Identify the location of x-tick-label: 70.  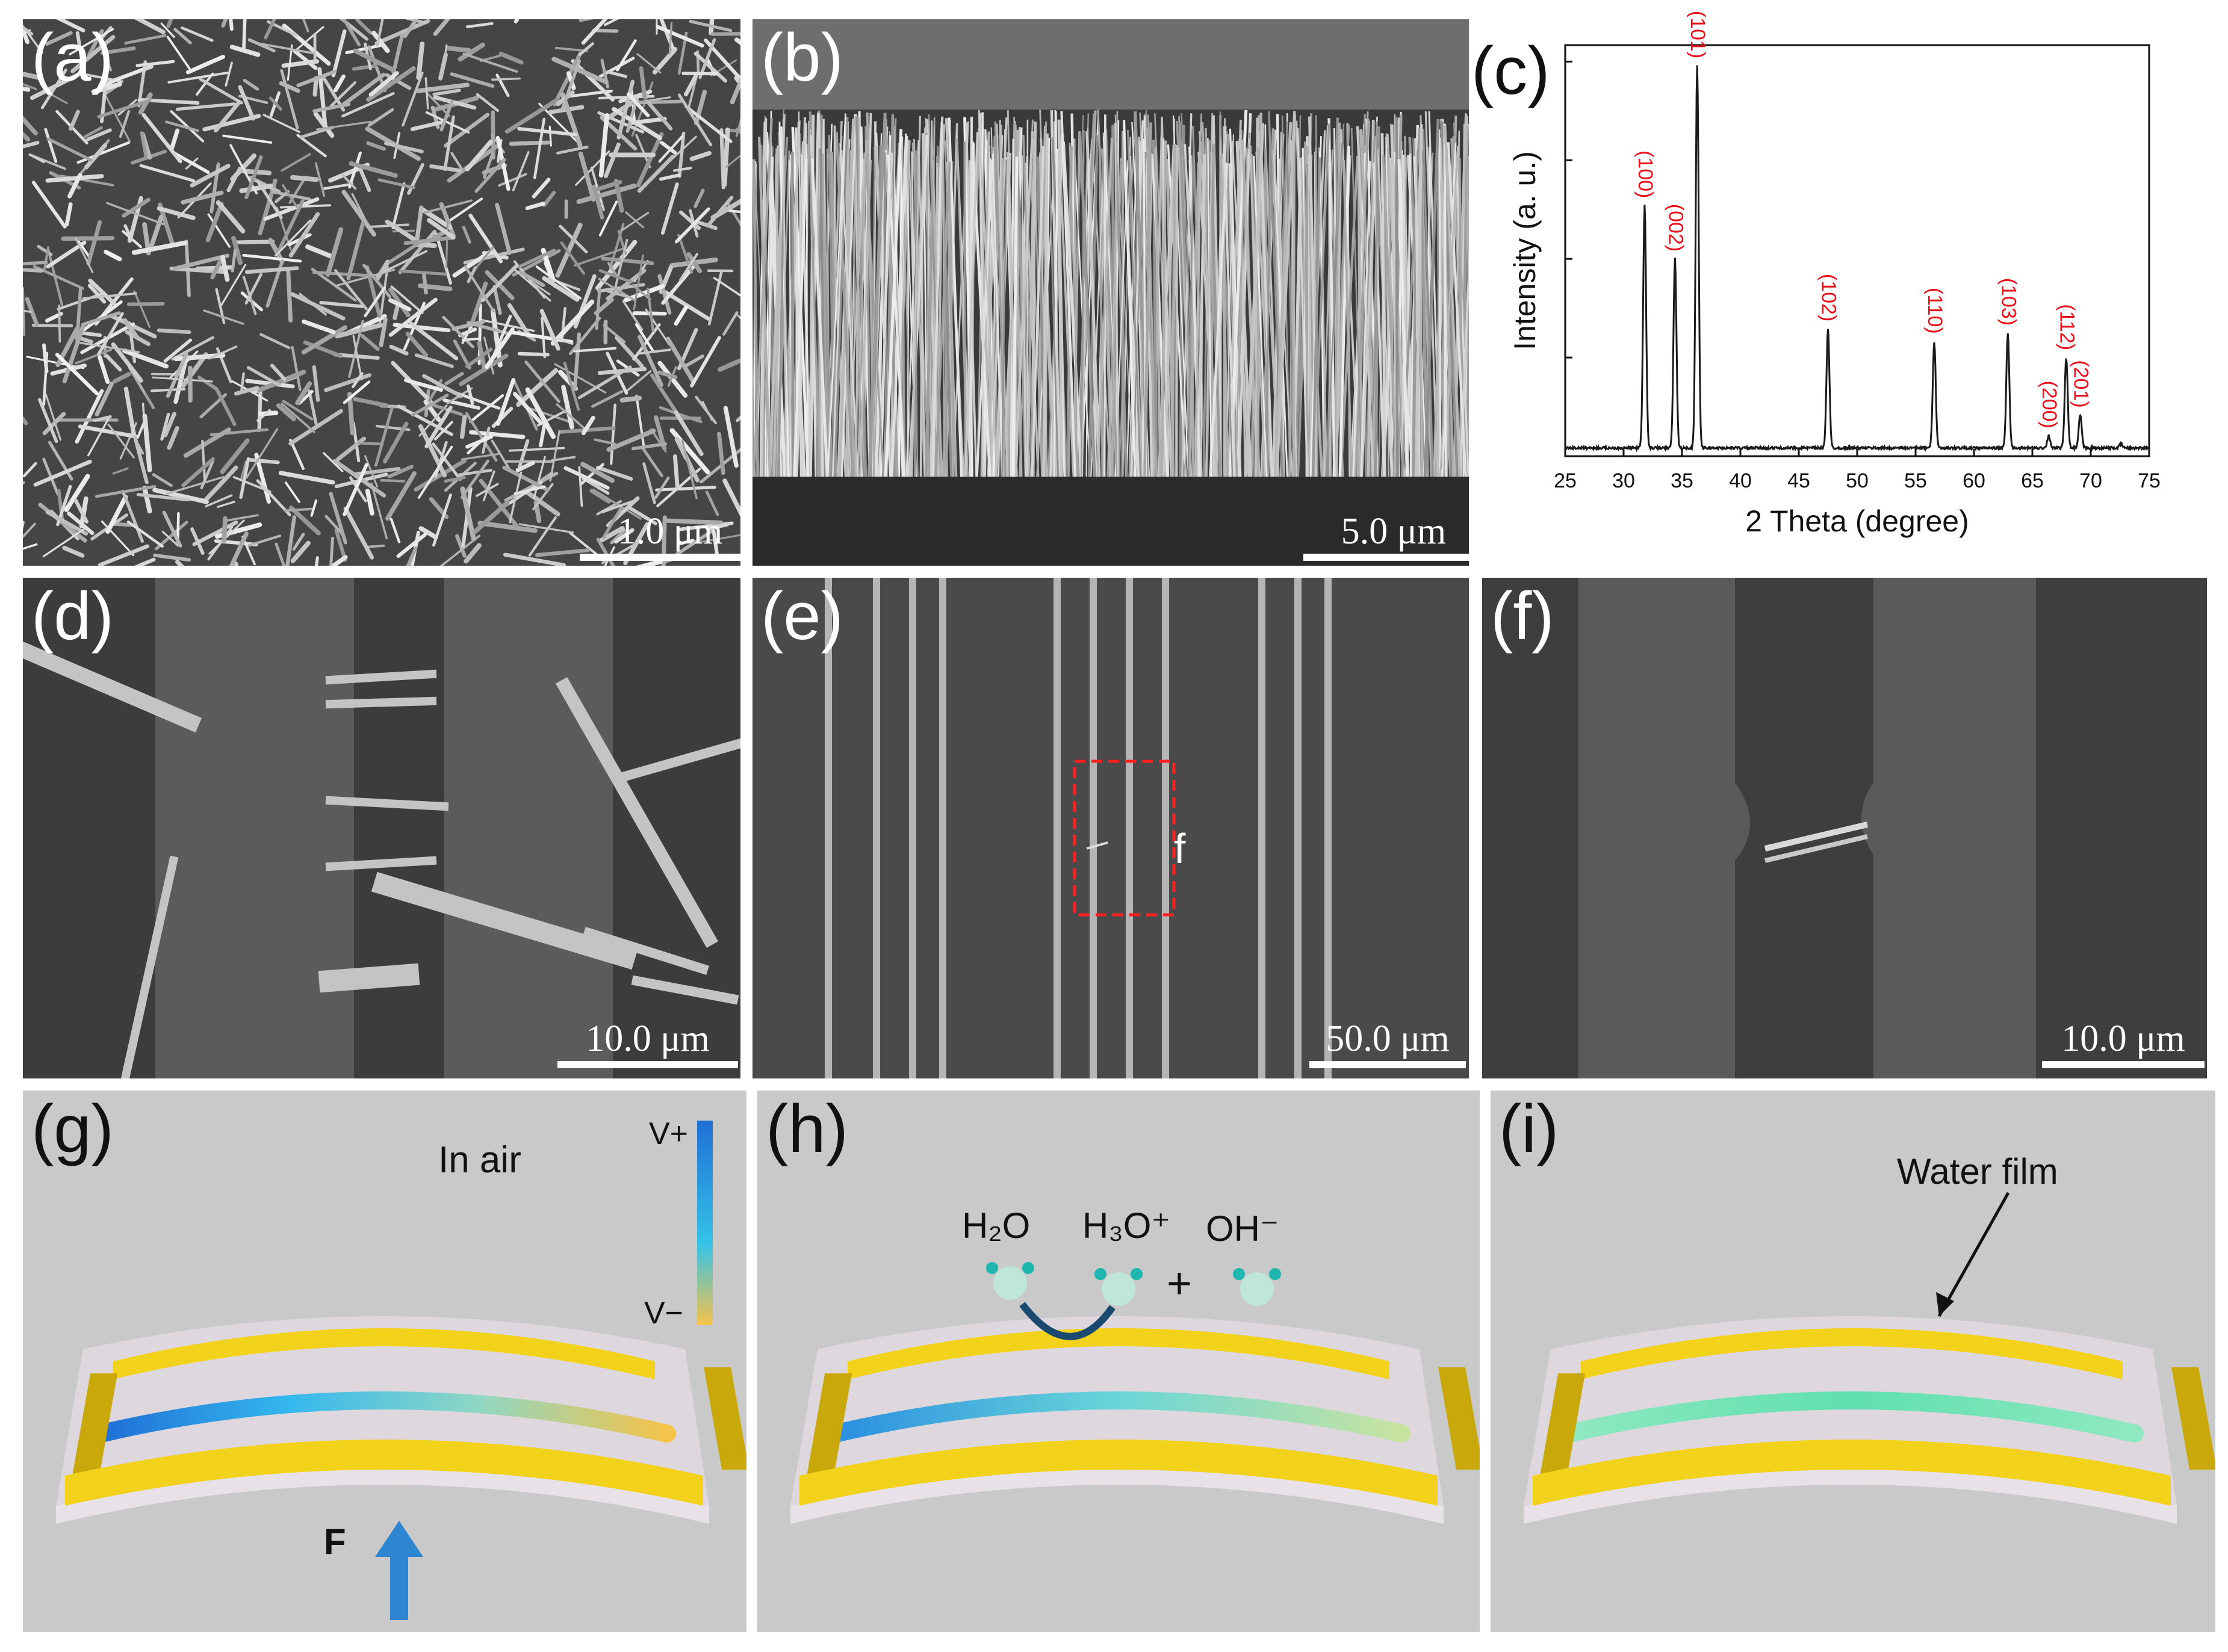
(2090, 481).